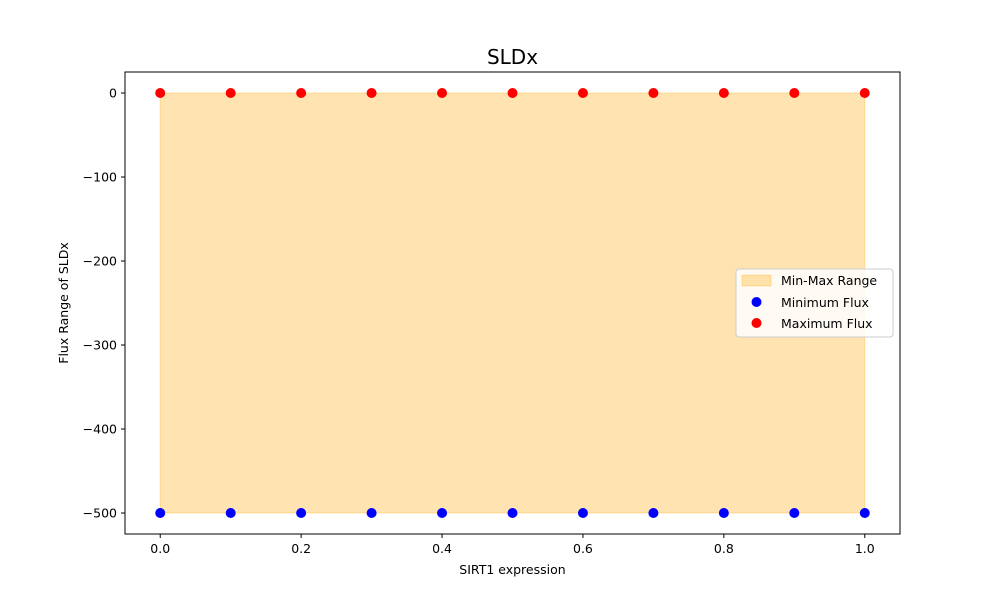  What do you see at coordinates (512, 57) in the screenshot?
I see `chart-title: SLDx` at bounding box center [512, 57].